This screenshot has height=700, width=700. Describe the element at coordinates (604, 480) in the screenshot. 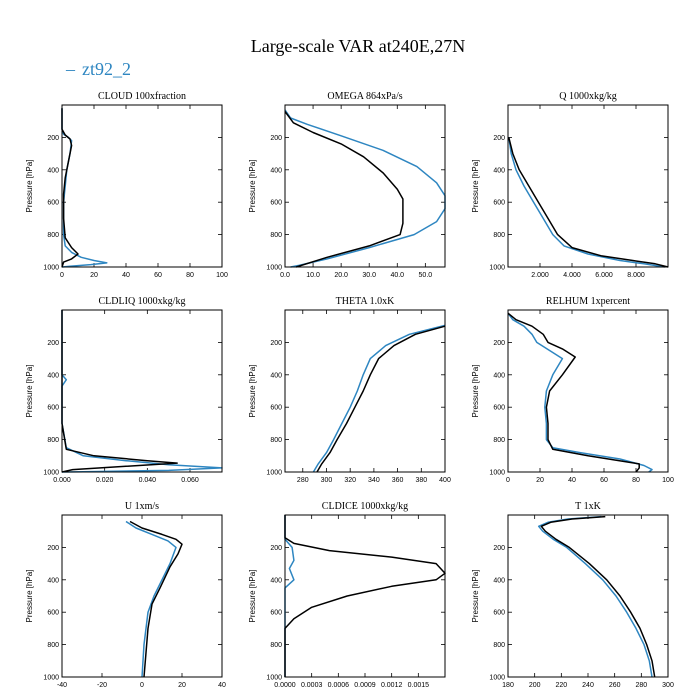

I see `x-tick-label: 60` at that location.